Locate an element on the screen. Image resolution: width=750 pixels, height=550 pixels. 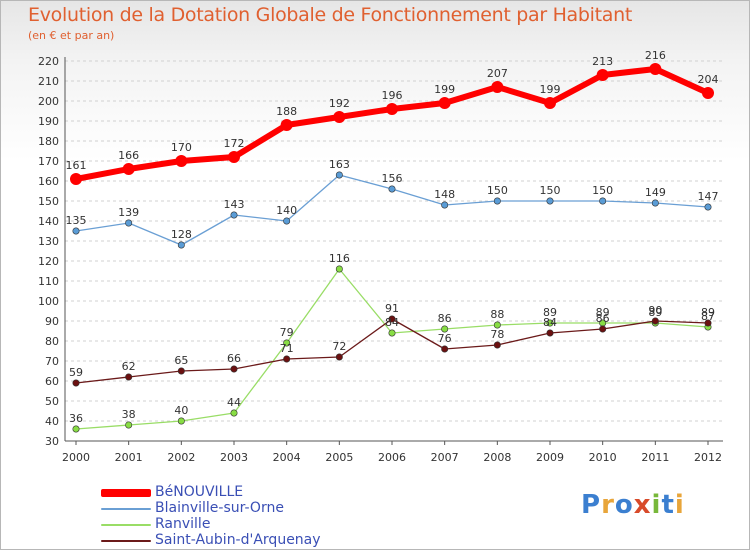
data-label: 216 is located at coordinates (655, 55).